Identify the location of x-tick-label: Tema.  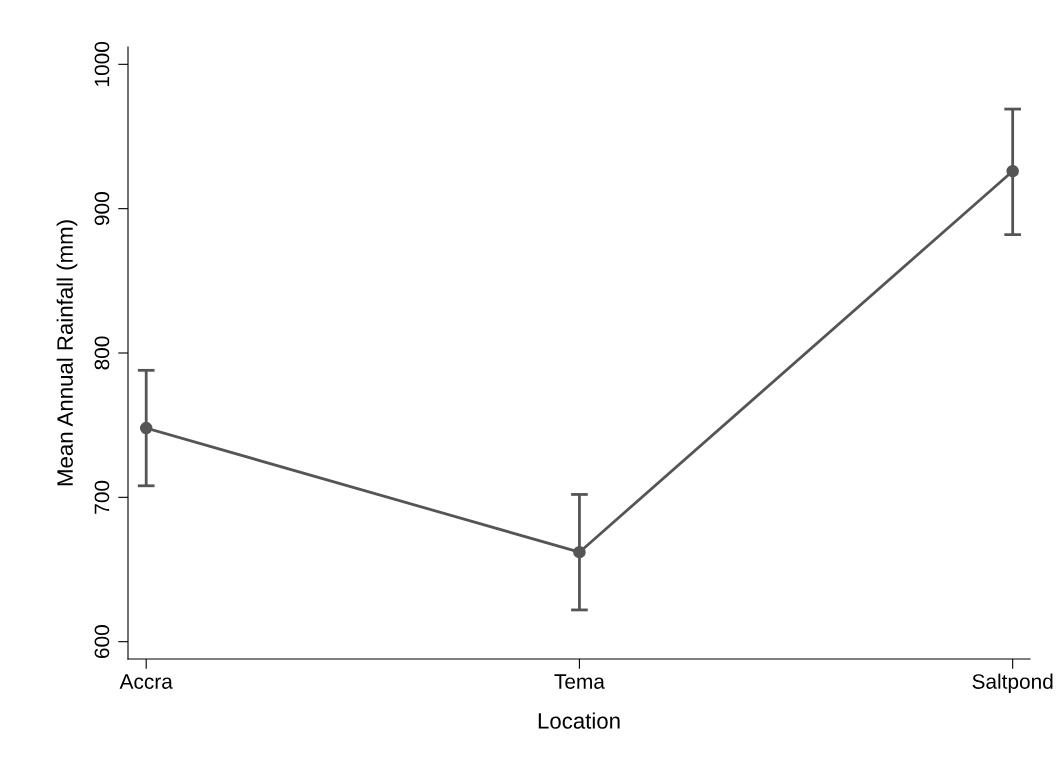
(579, 681).